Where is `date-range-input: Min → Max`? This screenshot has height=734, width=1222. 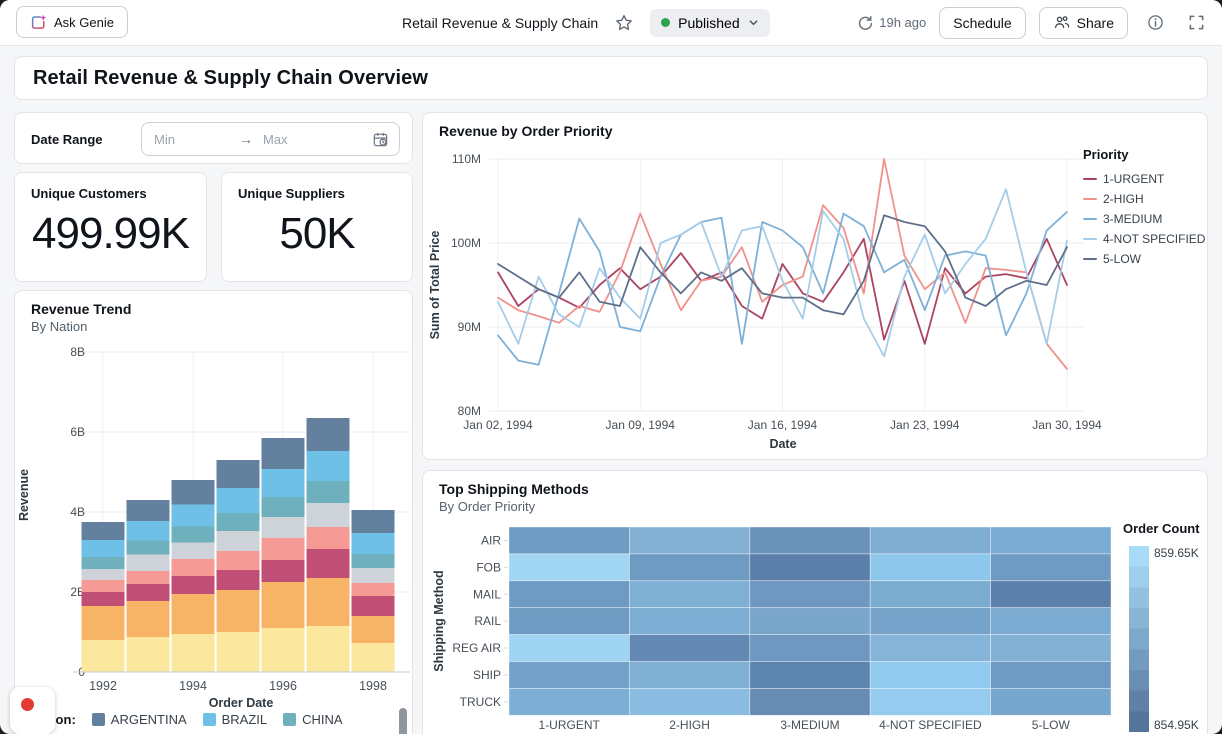 date-range-input: Min → Max is located at coordinates (270, 139).